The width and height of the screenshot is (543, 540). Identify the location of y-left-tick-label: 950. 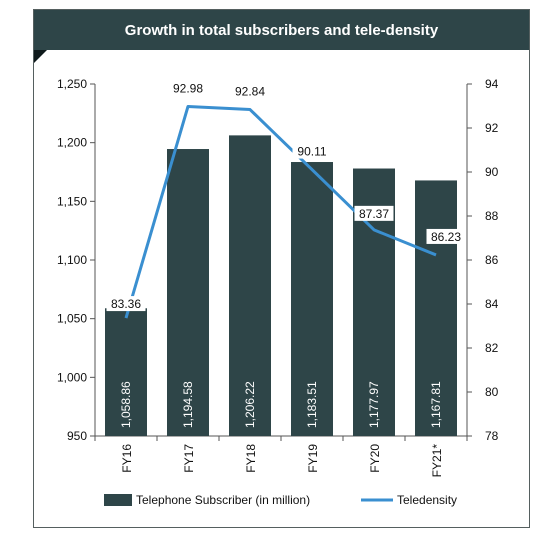
(77, 436).